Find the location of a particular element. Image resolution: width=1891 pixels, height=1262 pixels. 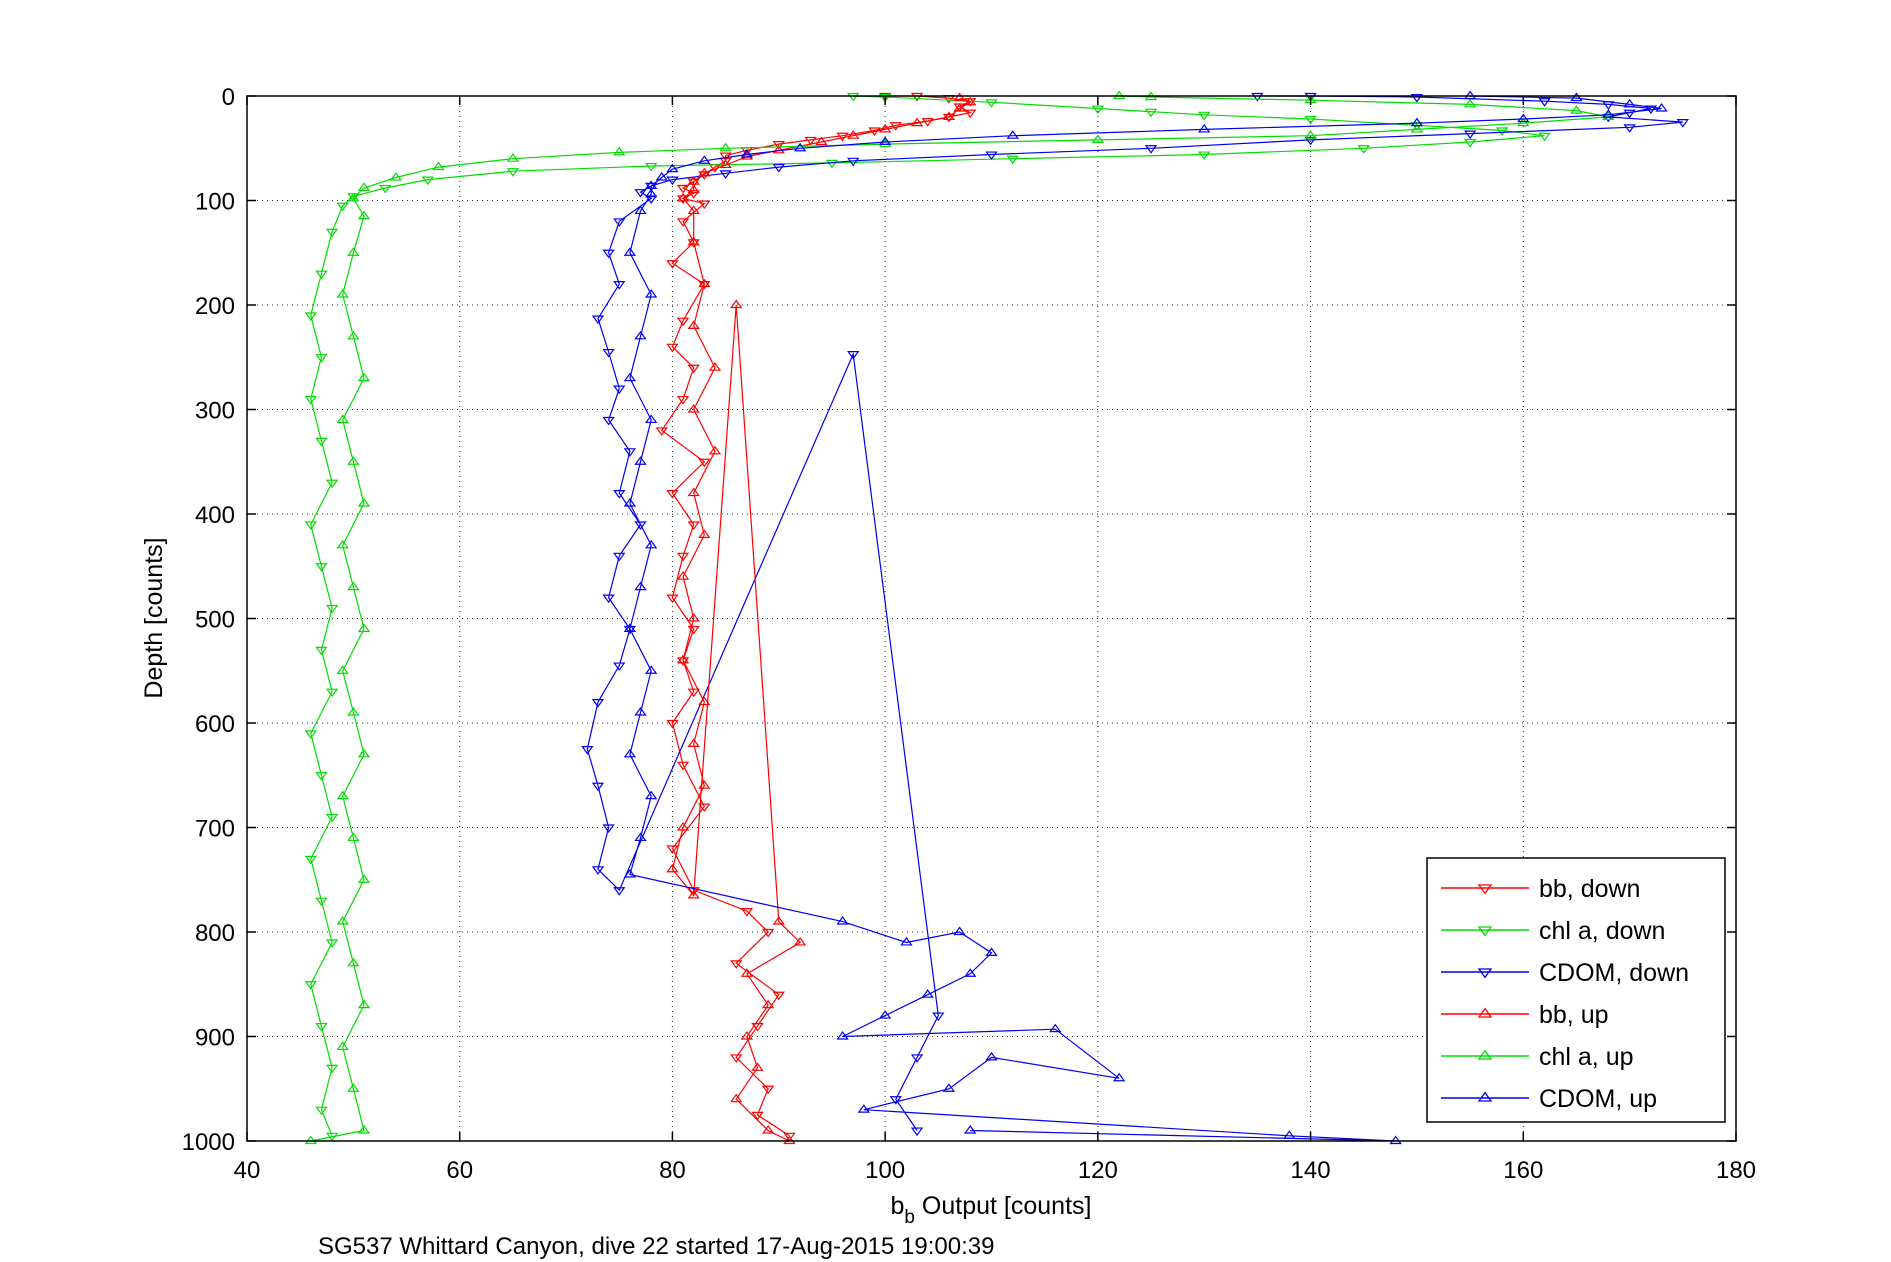

y-tick-label: 100 is located at coordinates (215, 202).